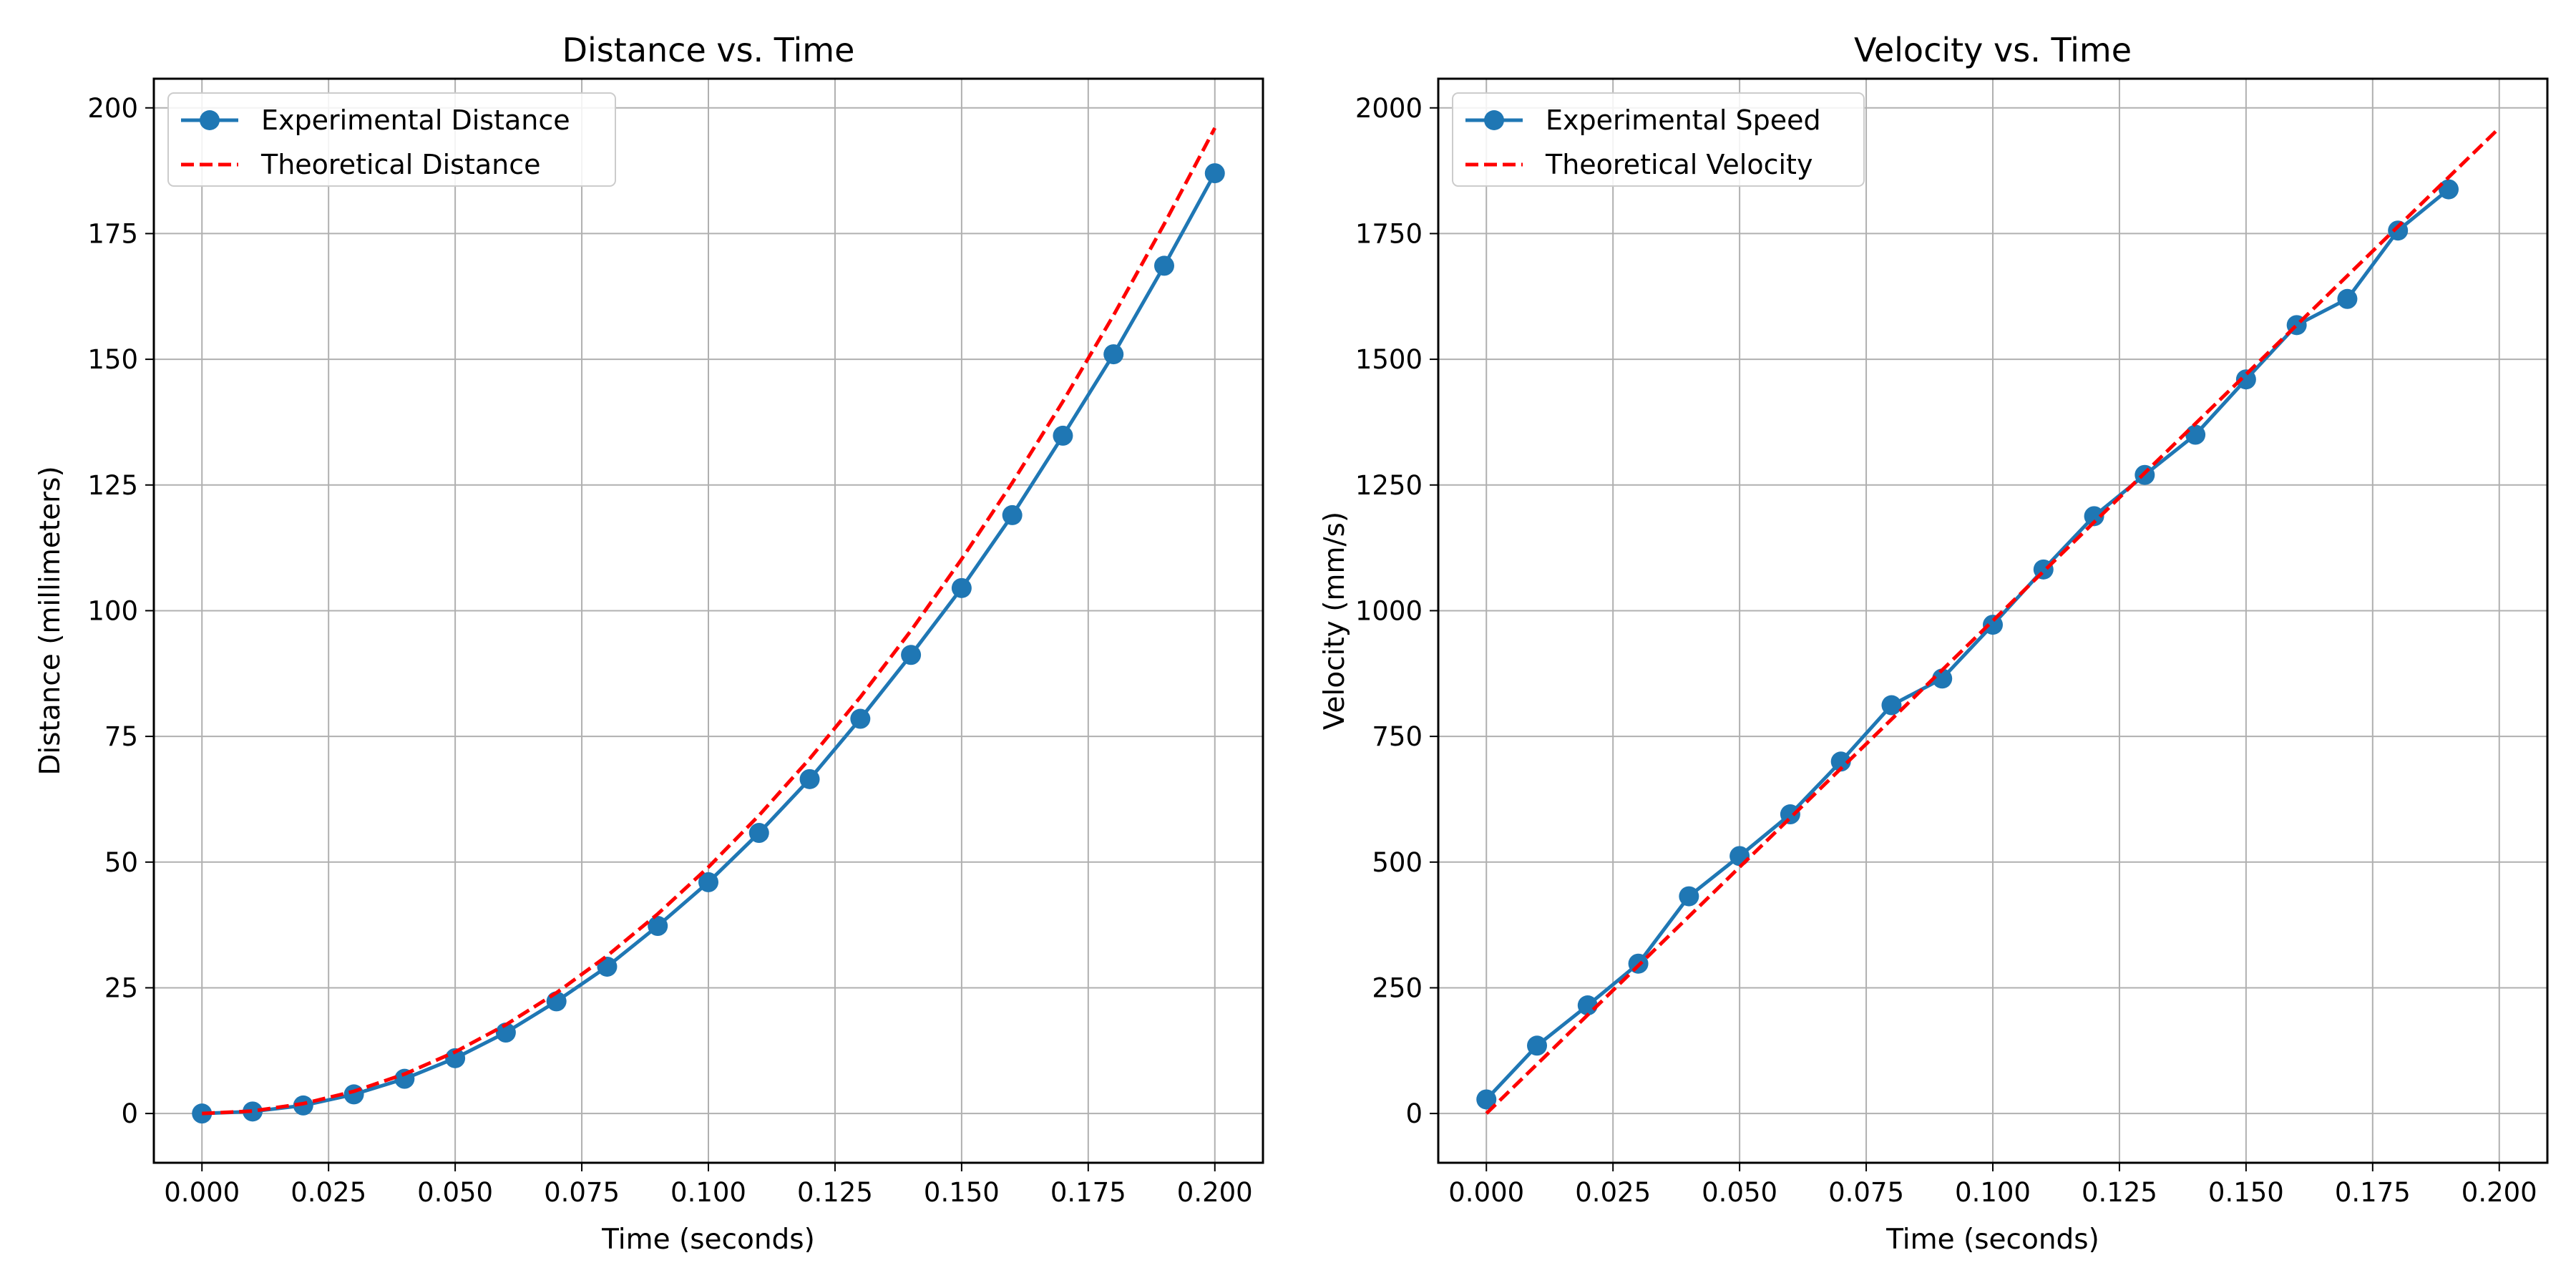  Describe the element at coordinates (1992, 1240) in the screenshot. I see `chart-2-xlabel: Time (seconds)` at that location.